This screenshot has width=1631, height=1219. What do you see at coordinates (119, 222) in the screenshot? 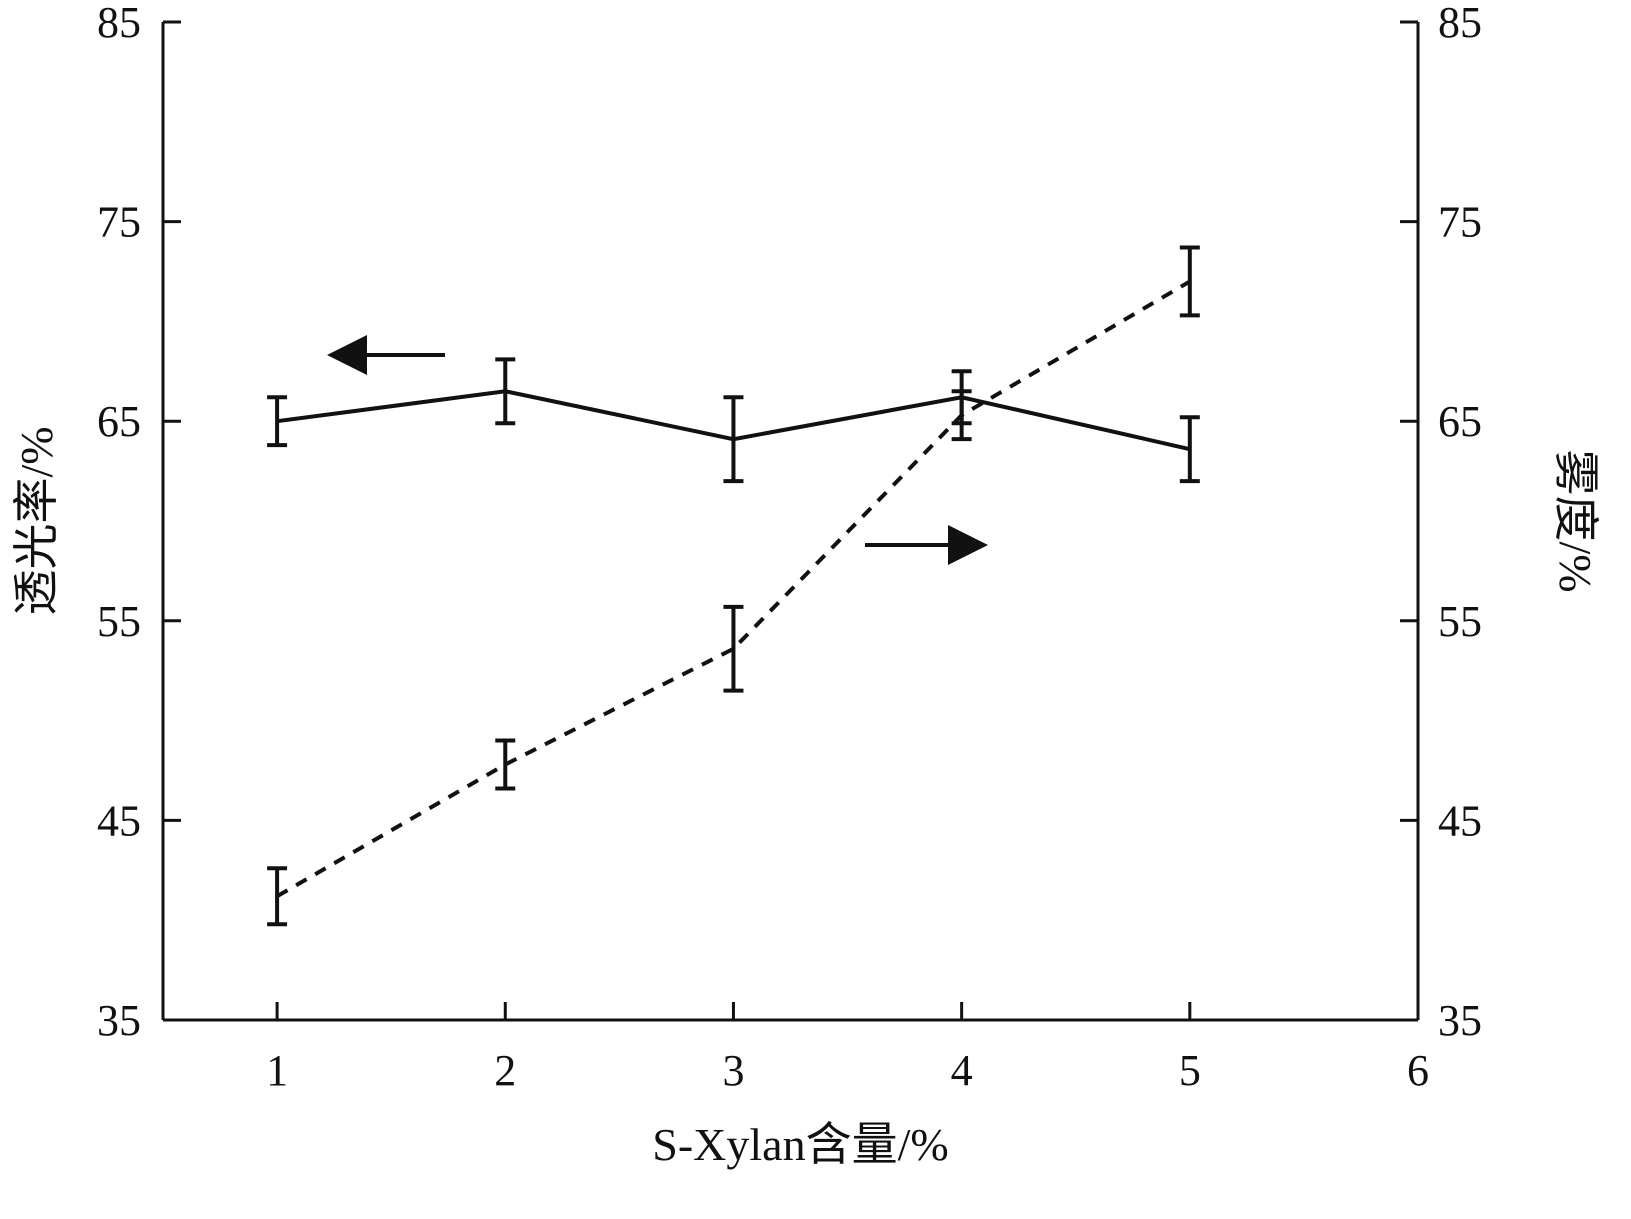
I see `left-y-tick-label: 75` at bounding box center [119, 222].